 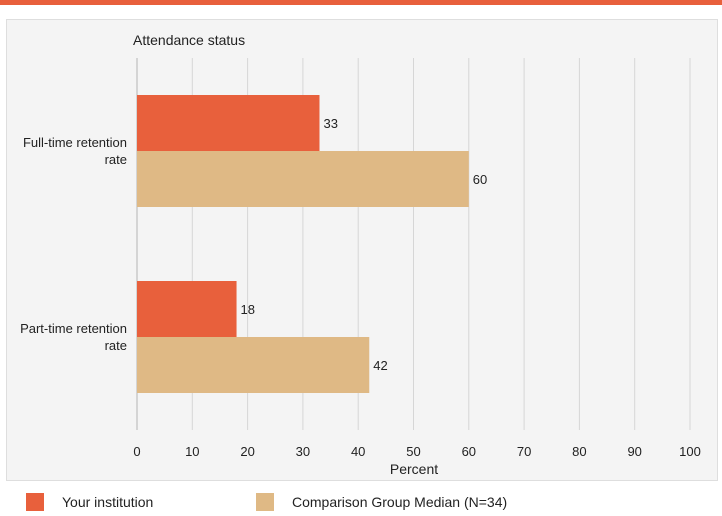 I want to click on legend-swatch-your-institution, so click(x=35, y=502).